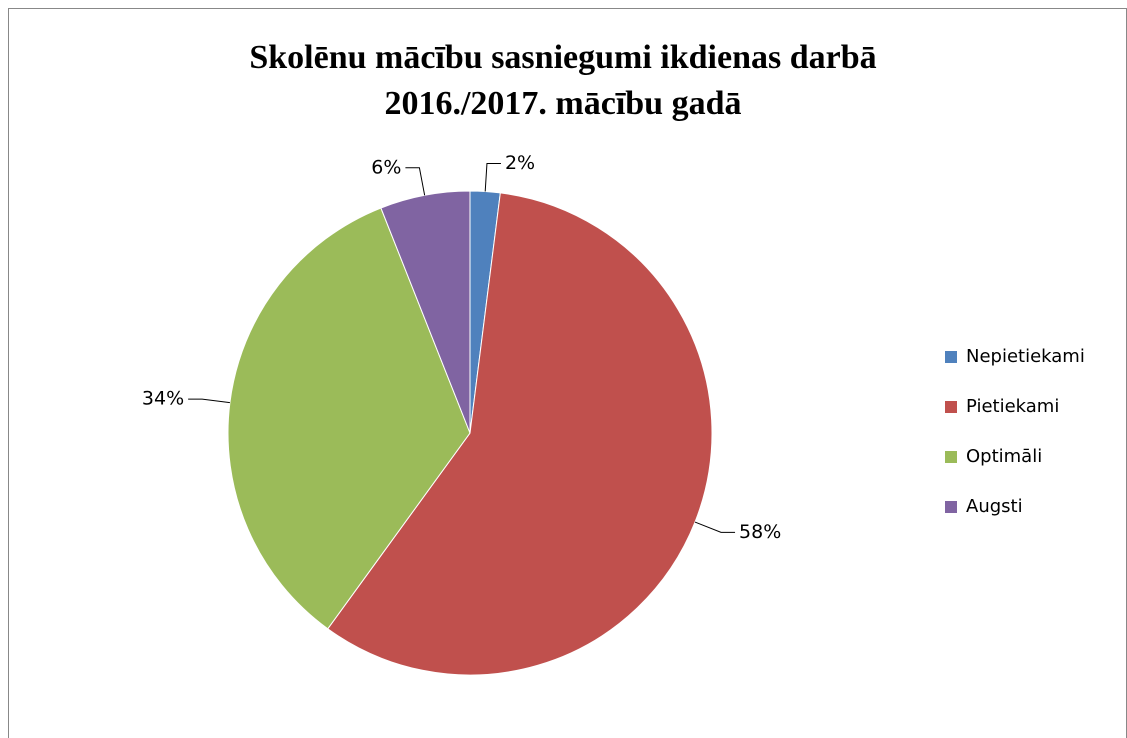  Describe the element at coordinates (1012, 406) in the screenshot. I see `legend-label: Pietiekami` at that location.